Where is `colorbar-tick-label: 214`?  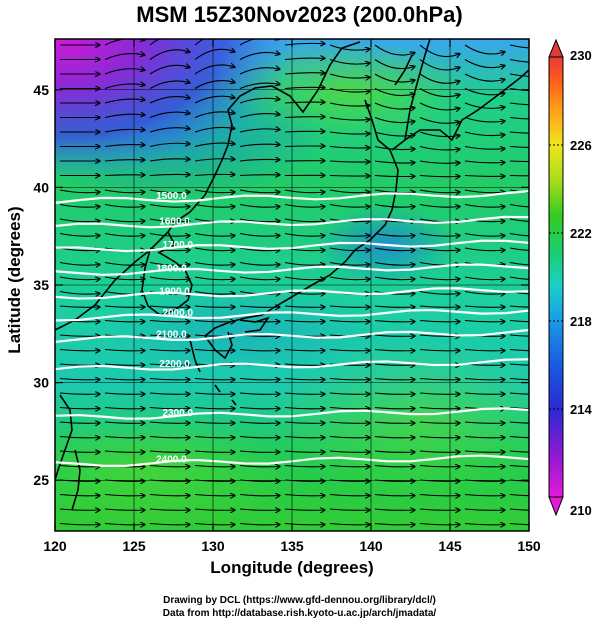
colorbar-tick-label: 214 is located at coordinates (581, 409).